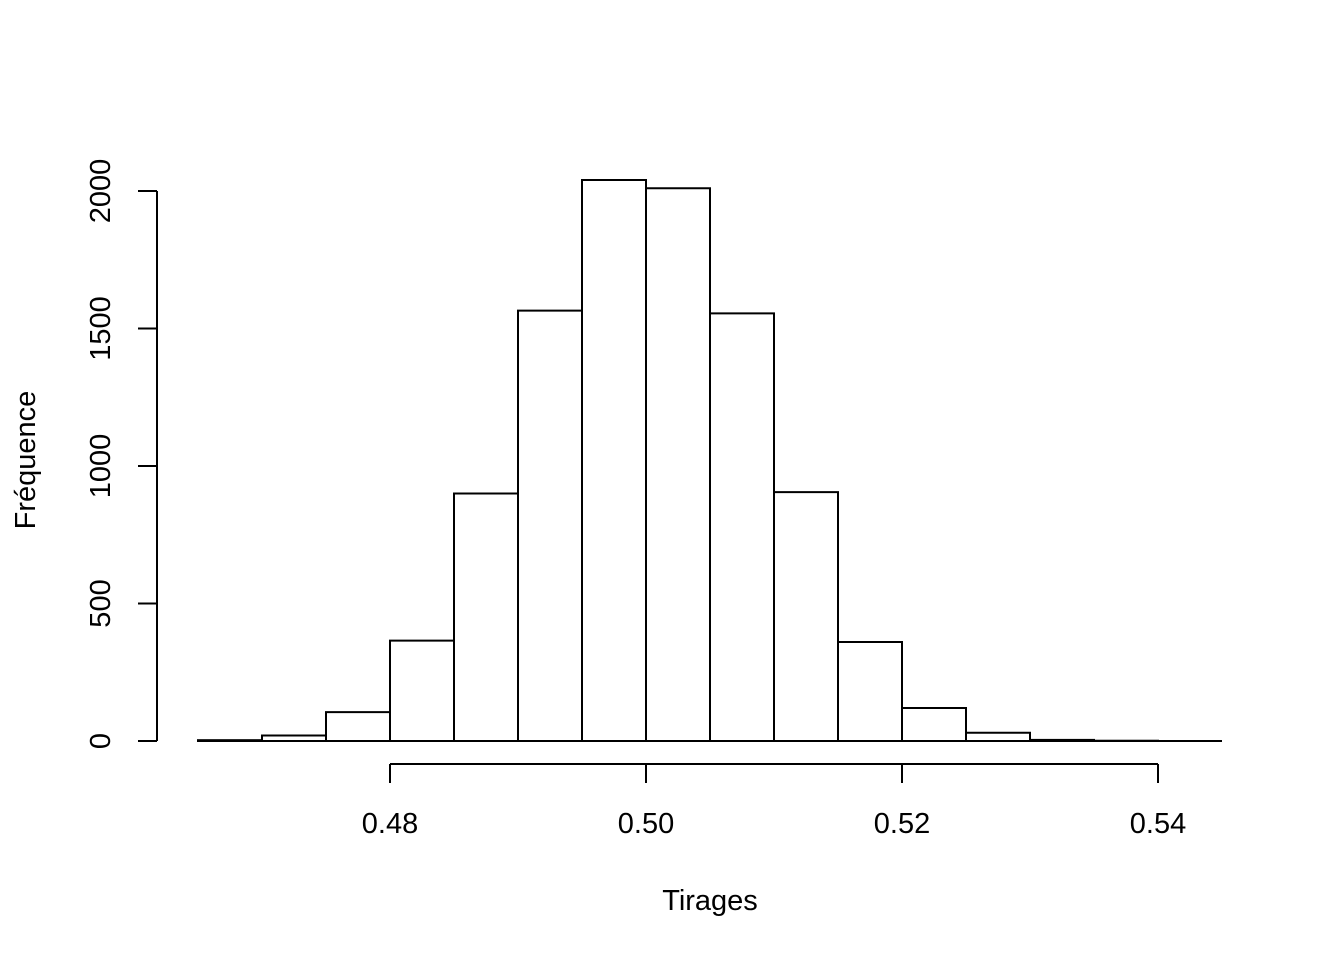 Image resolution: width=1344 pixels, height=965 pixels. I want to click on y-axis: 0 500 1000 1500 2000, so click(121, 454).